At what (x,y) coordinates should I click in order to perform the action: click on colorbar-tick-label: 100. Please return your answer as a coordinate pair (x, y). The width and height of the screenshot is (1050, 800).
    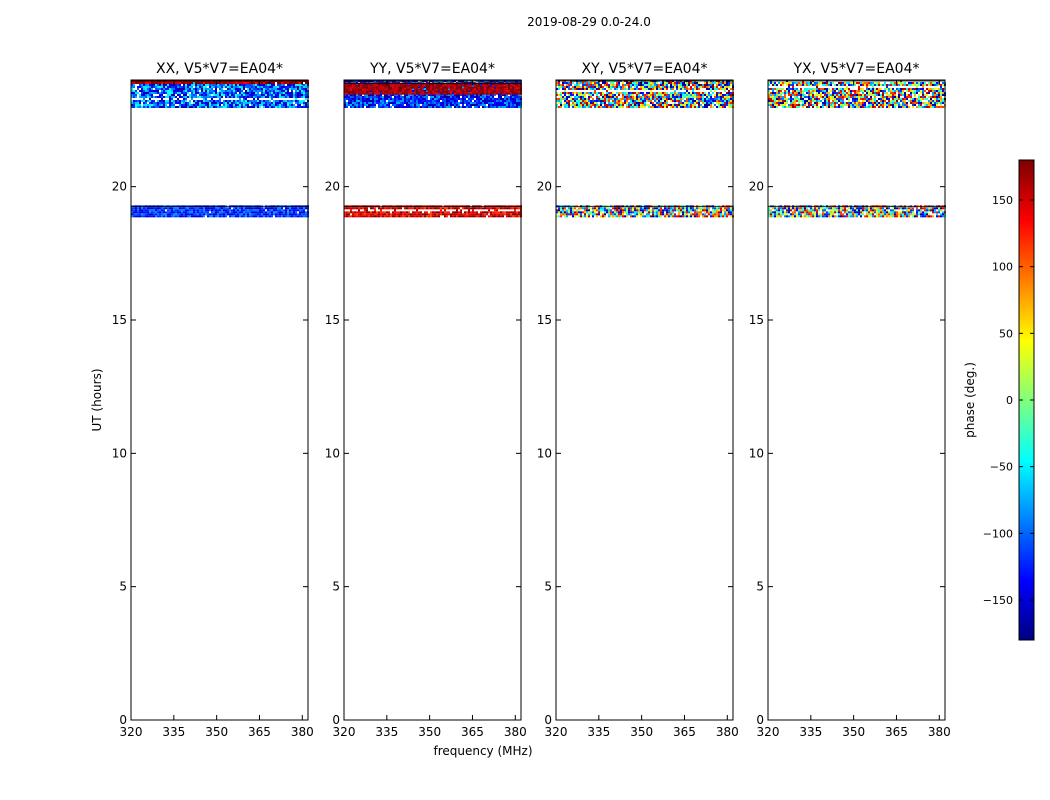
    Looking at the image, I should click on (1002, 267).